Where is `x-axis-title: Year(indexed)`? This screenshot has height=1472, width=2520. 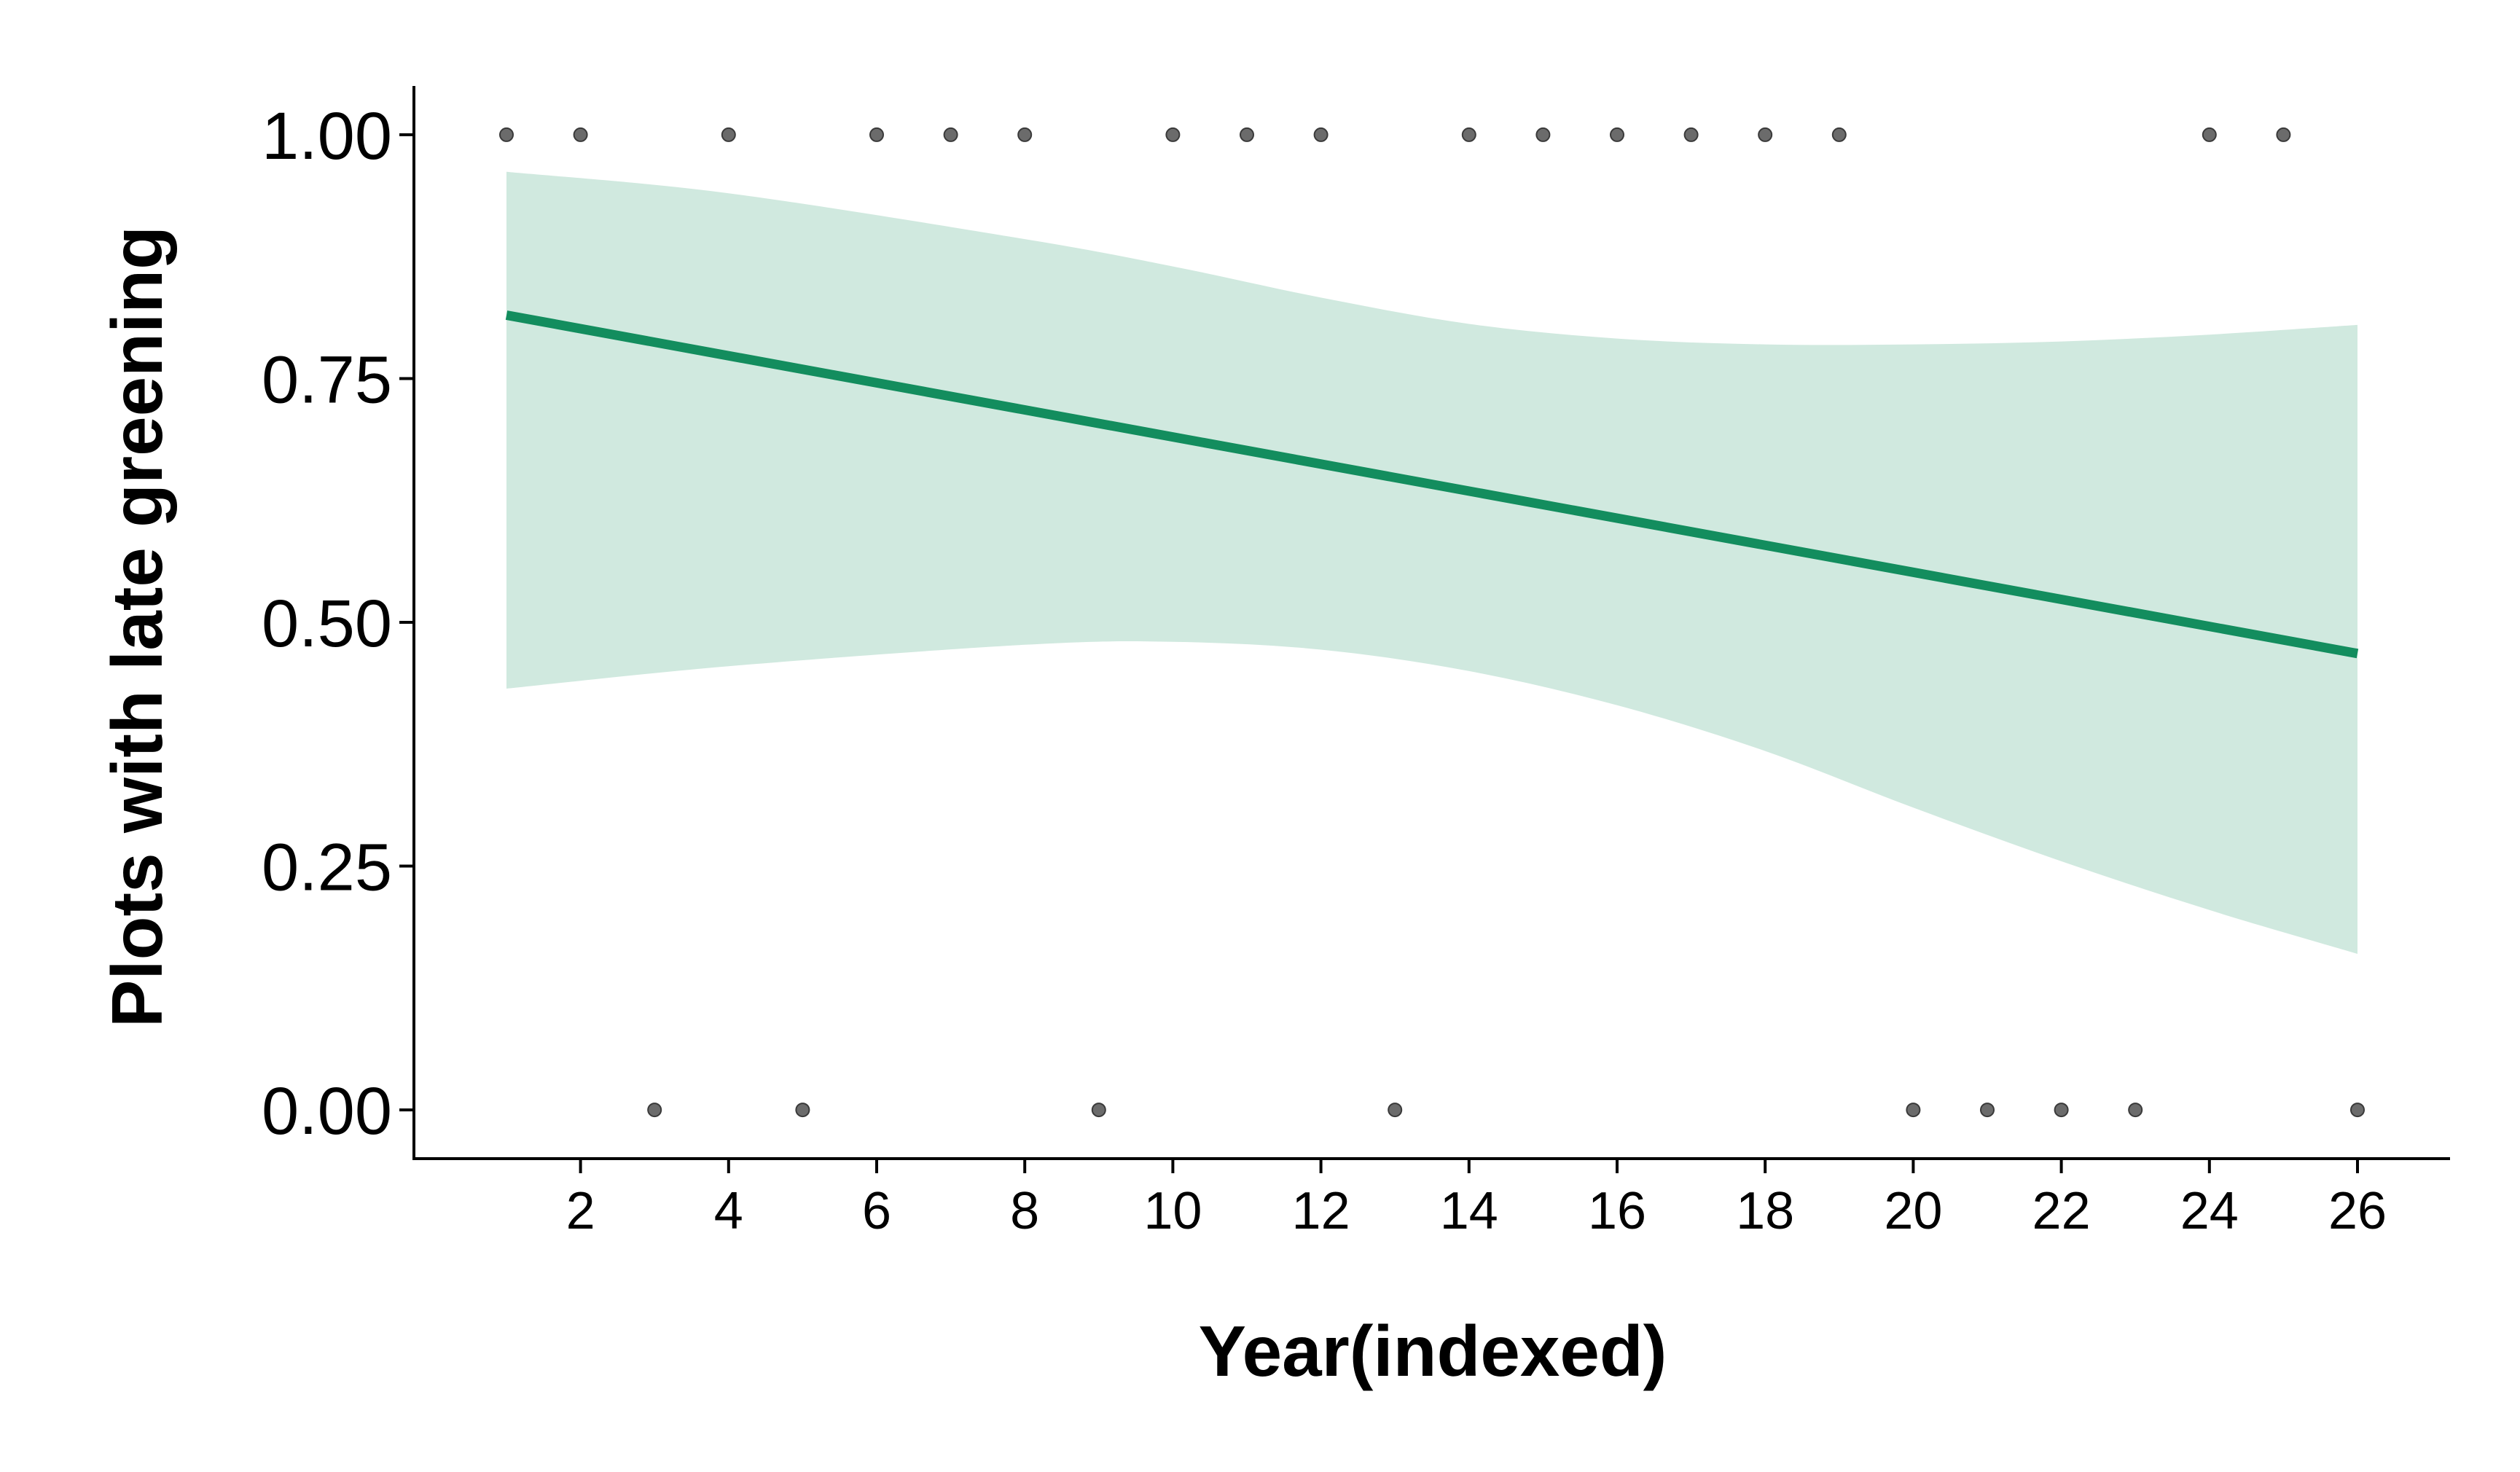
x-axis-title: Year(indexed) is located at coordinates (1433, 1351).